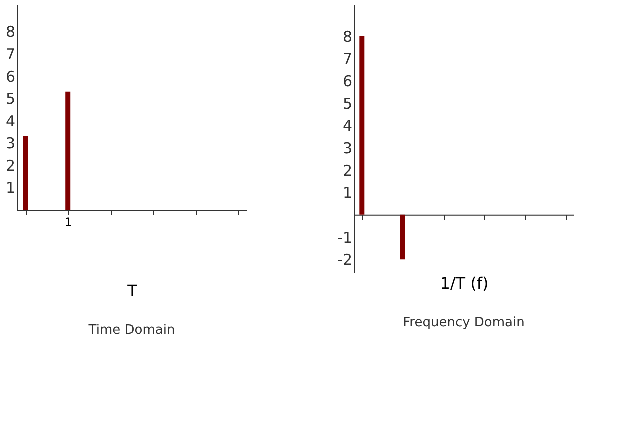 The width and height of the screenshot is (640, 422). Describe the element at coordinates (464, 322) in the screenshot. I see `text: Frequency Domain` at that location.